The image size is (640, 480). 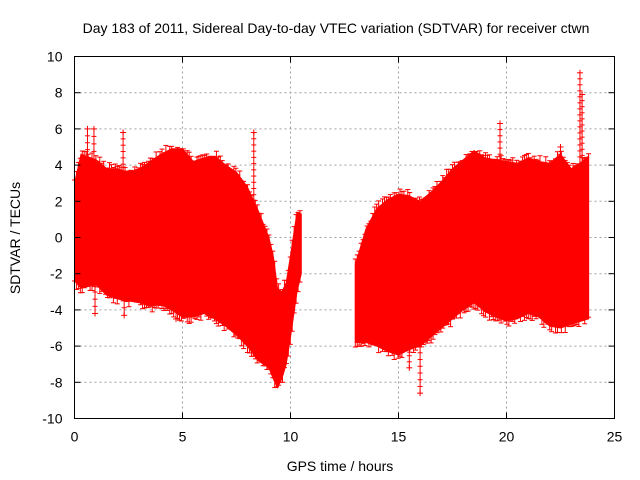 What do you see at coordinates (59, 165) in the screenshot?
I see `y-tick-label: 4` at bounding box center [59, 165].